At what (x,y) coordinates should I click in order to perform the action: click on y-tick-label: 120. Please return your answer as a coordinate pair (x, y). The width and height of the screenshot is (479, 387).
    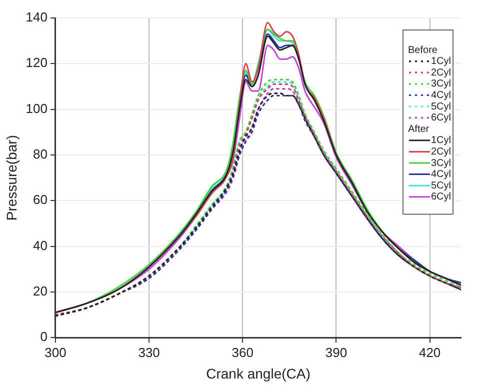
    Looking at the image, I should click on (37, 62).